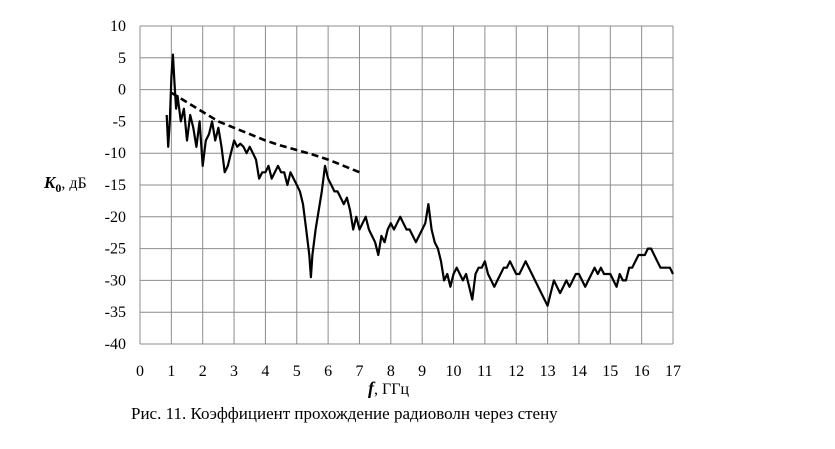 Image resolution: width=835 pixels, height=449 pixels. Describe the element at coordinates (422, 371) in the screenshot. I see `x-tick-label: 9` at that location.